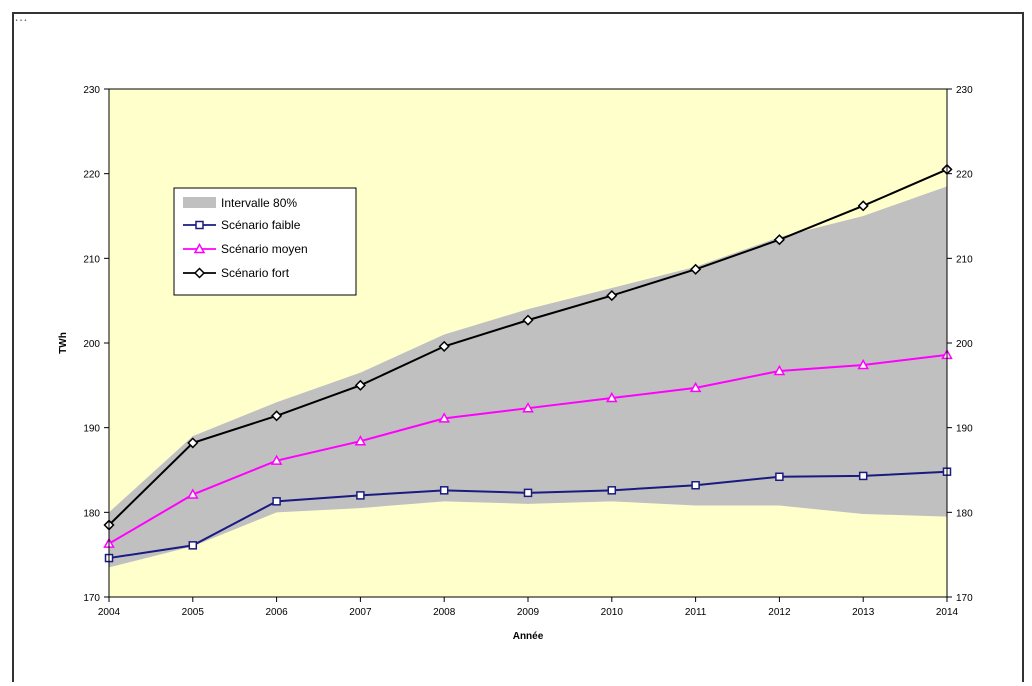 The height and width of the screenshot is (686, 1032). I want to click on legend-label-scenario-moyen: Scénario moyen, so click(264, 249).